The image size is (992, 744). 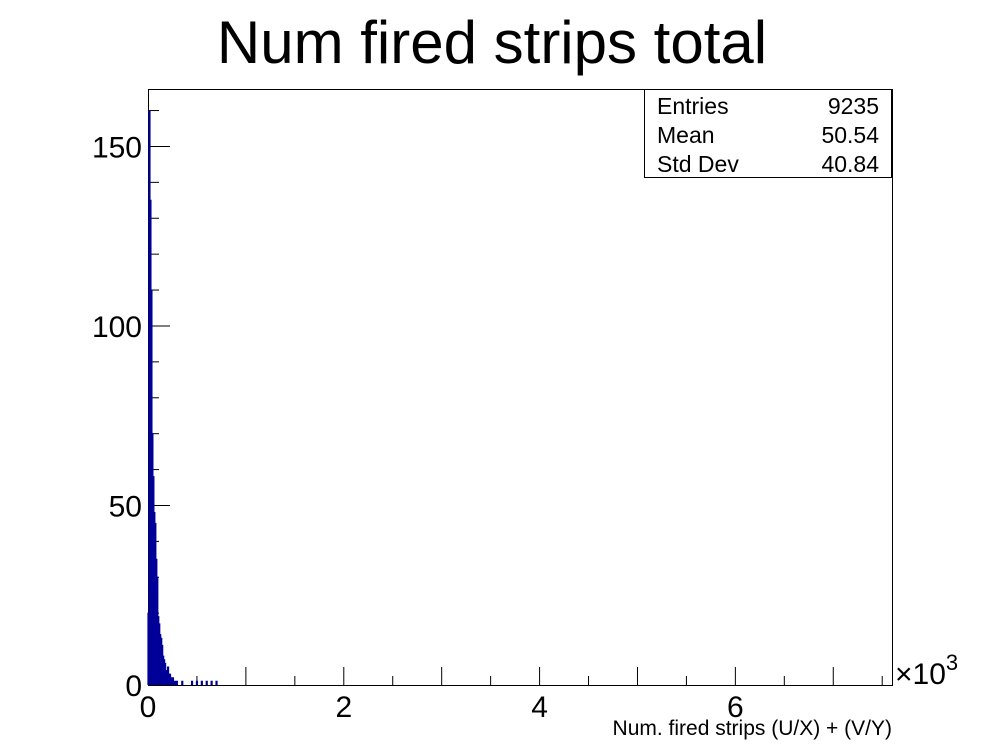 I want to click on stats-value: 50.54, so click(x=850, y=135).